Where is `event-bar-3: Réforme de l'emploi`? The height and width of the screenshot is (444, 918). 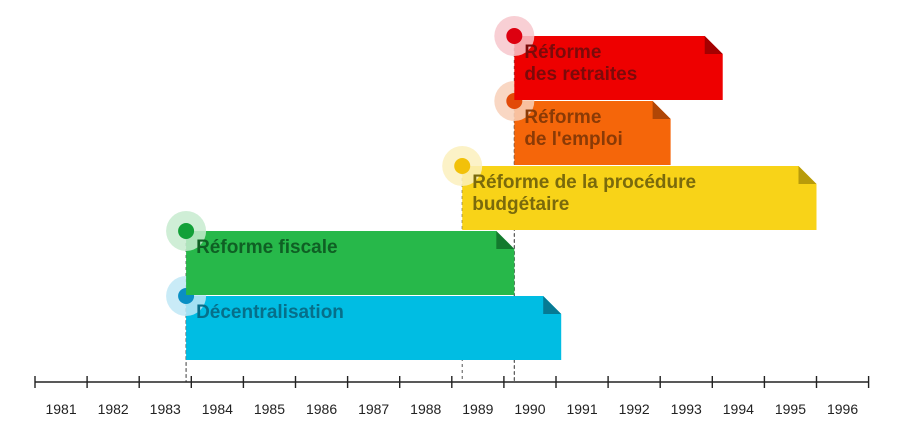
event-bar-3: Réforme de l'emploi is located at coordinates (582, 123).